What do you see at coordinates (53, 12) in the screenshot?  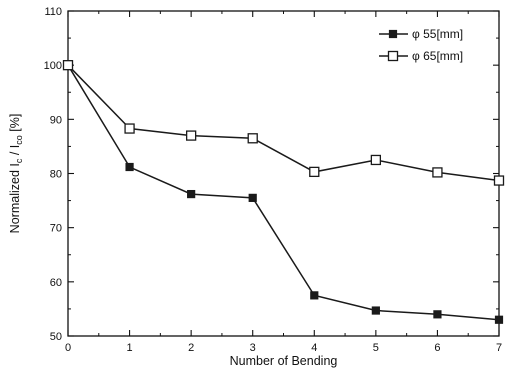 I see `y-tick-label: 110` at bounding box center [53, 12].